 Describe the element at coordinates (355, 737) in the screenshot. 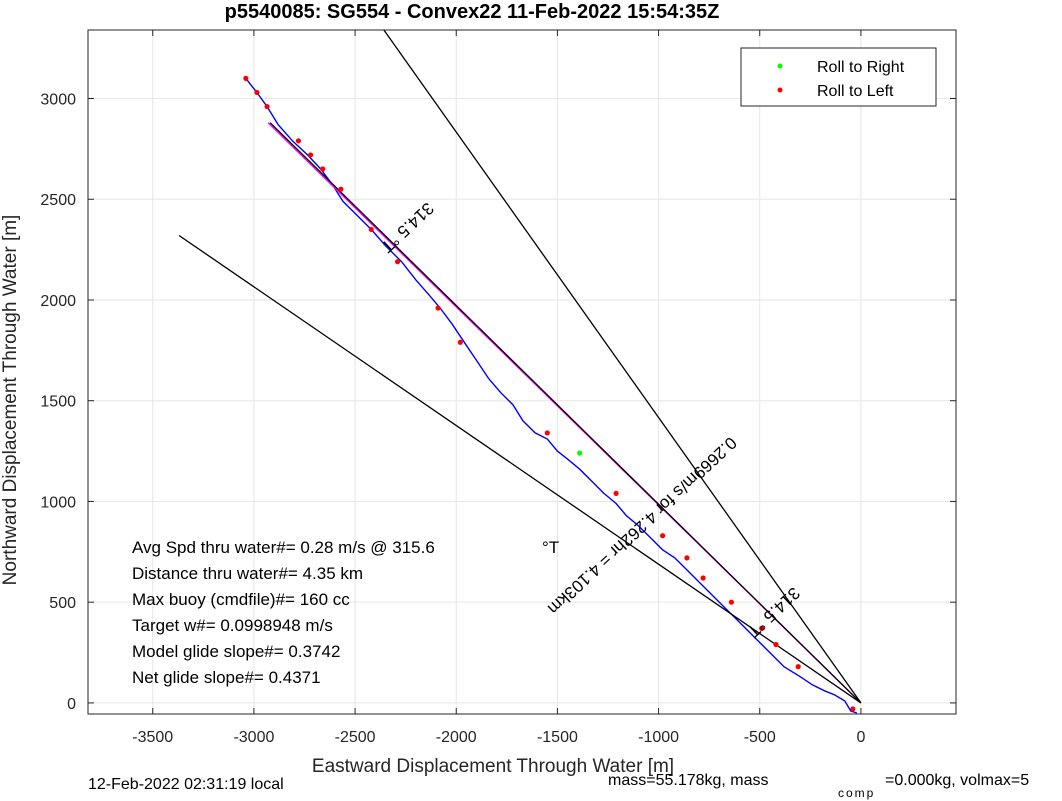

I see `x-tick-label: -2500` at that location.